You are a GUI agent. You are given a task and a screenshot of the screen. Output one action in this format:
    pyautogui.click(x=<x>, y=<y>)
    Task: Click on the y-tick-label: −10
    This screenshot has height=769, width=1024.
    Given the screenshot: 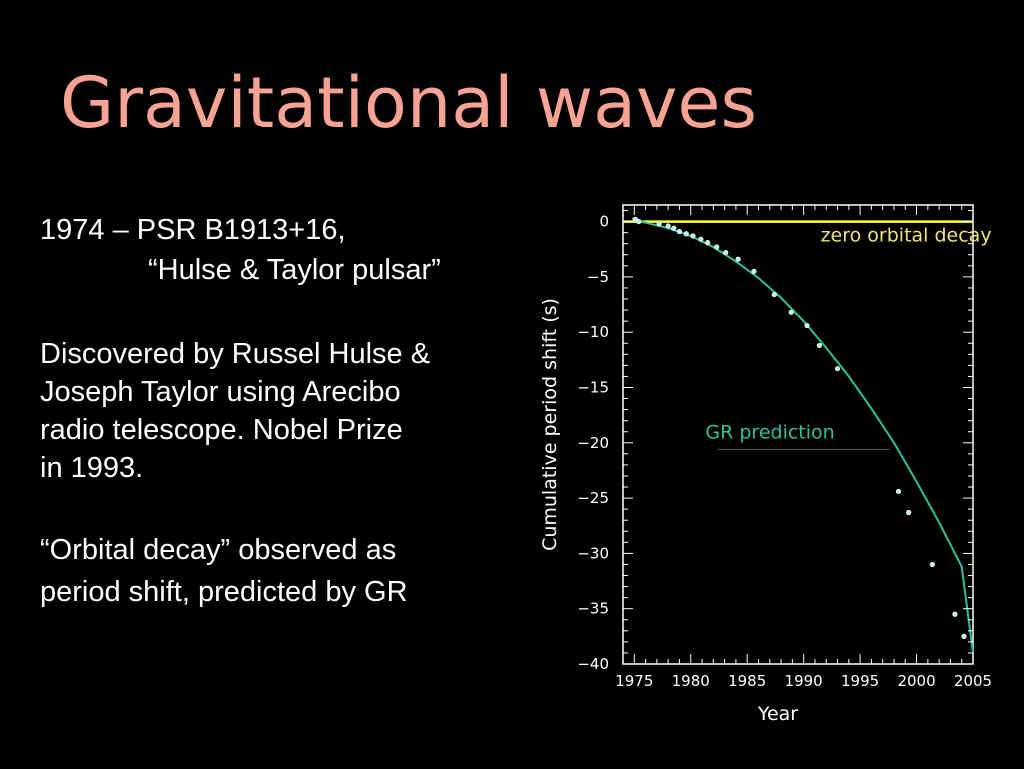 What is the action you would take?
    pyautogui.click(x=593, y=332)
    